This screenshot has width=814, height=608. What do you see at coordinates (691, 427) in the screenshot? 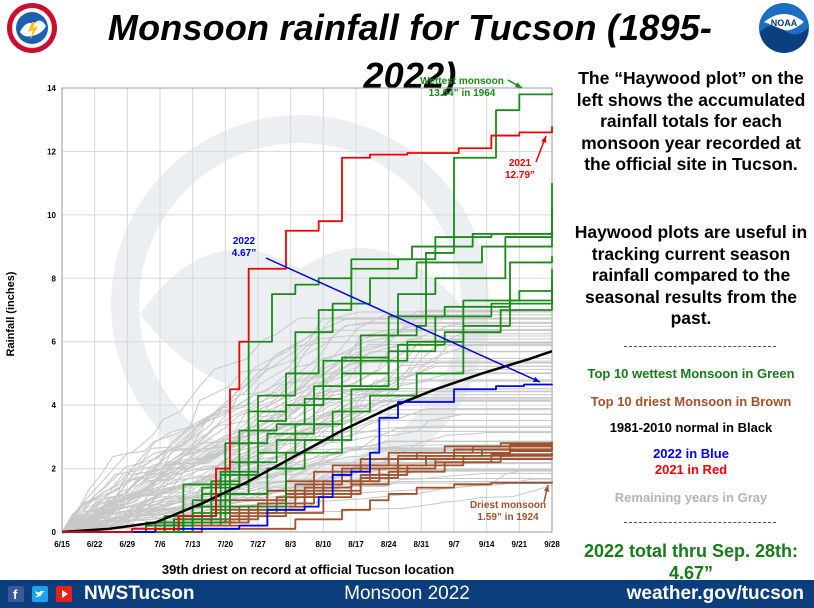
I see `legend-item-normal: 1981-2010 normal in Black` at bounding box center [691, 427].